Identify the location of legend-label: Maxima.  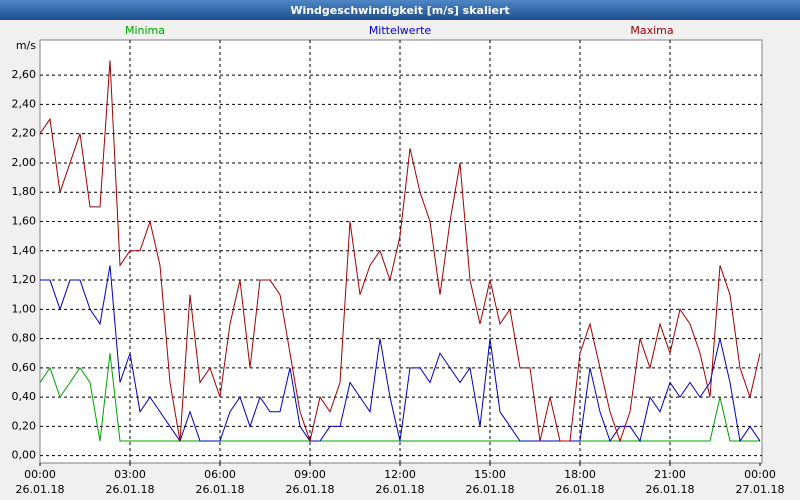
(651, 30).